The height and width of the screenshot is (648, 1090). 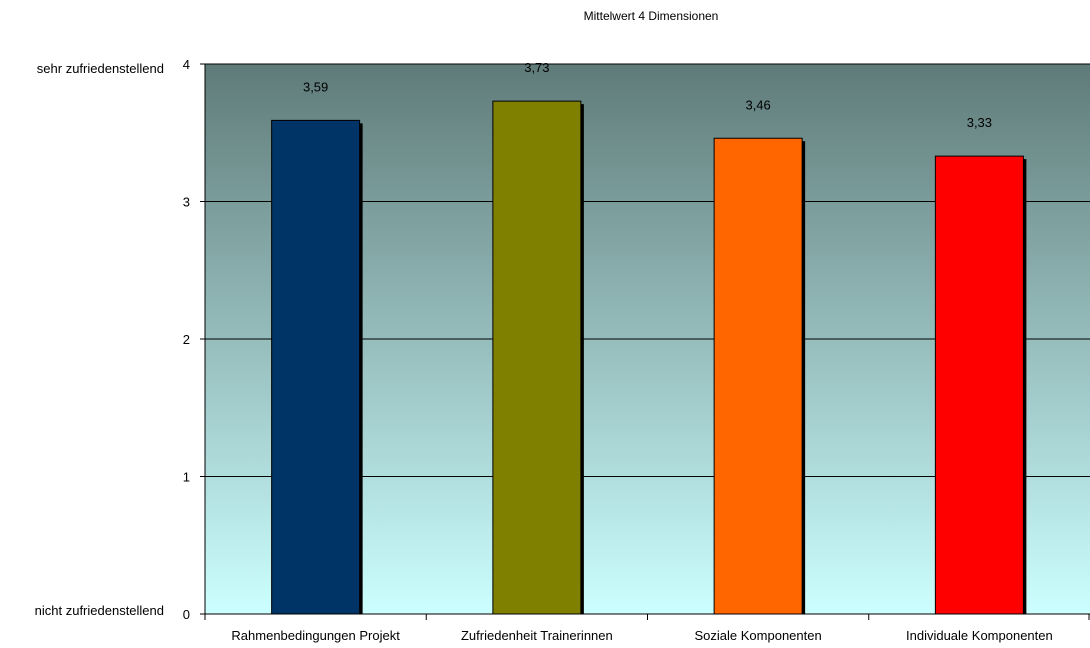 I want to click on y-tick-label: 3, so click(x=186, y=202).